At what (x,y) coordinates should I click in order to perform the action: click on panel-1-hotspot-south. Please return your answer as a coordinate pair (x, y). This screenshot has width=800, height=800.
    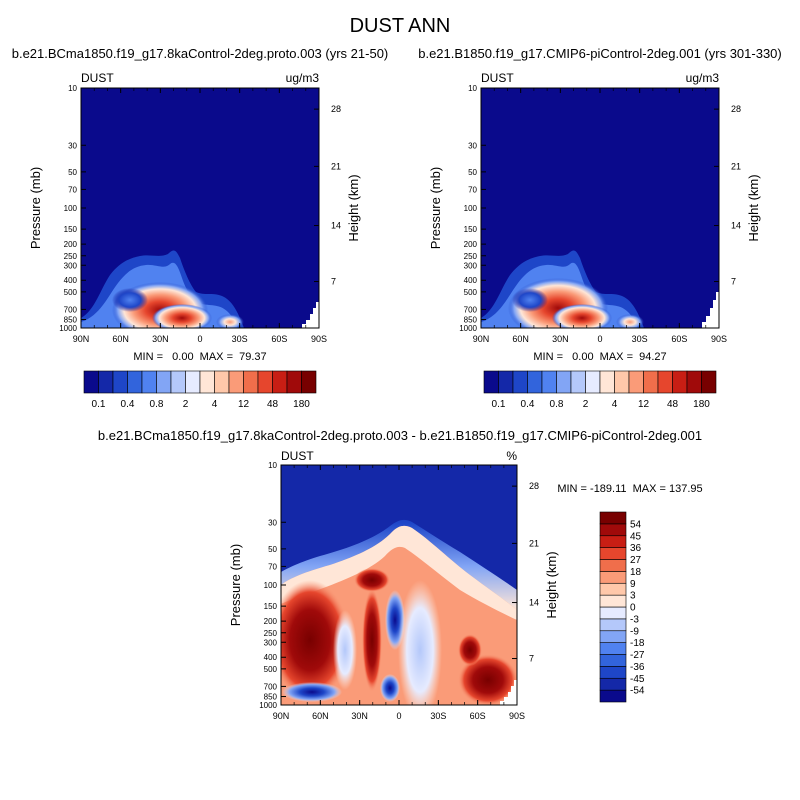
    Looking at the image, I should click on (230, 321).